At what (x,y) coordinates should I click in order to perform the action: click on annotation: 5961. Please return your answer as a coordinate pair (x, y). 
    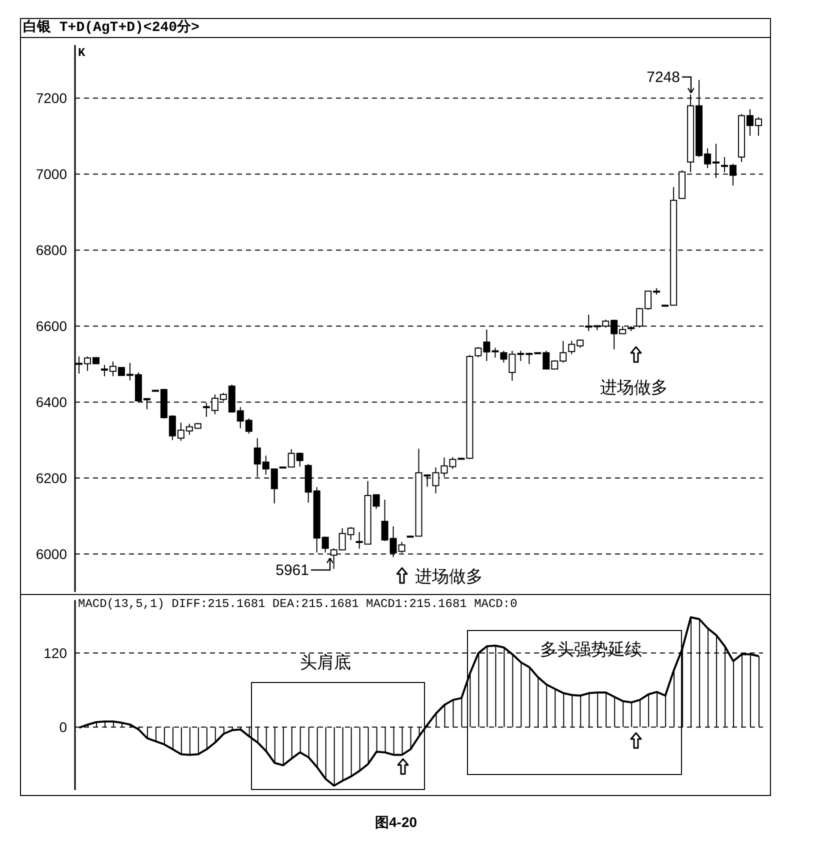
    Looking at the image, I should click on (292, 570).